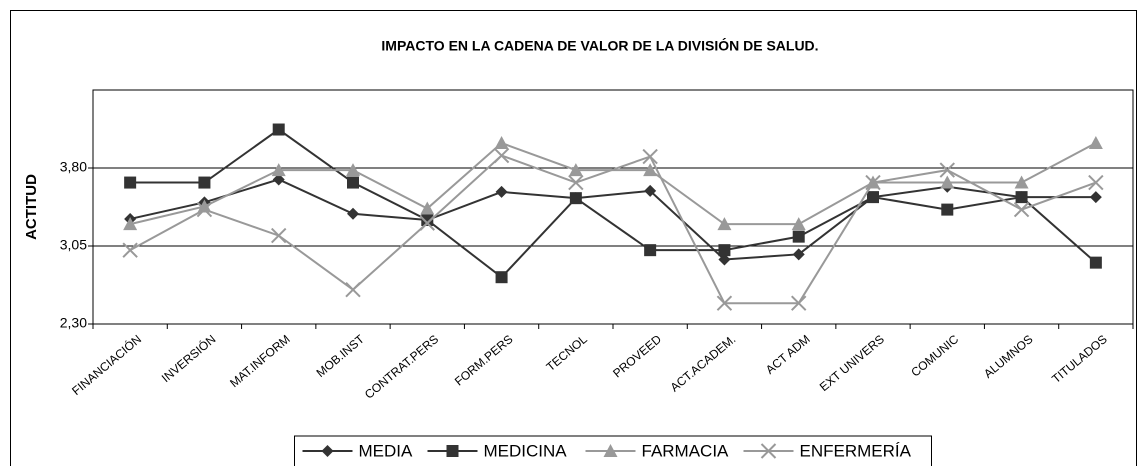  Describe the element at coordinates (852, 363) in the screenshot. I see `x-tick-label: EXT UNIVERS` at that location.